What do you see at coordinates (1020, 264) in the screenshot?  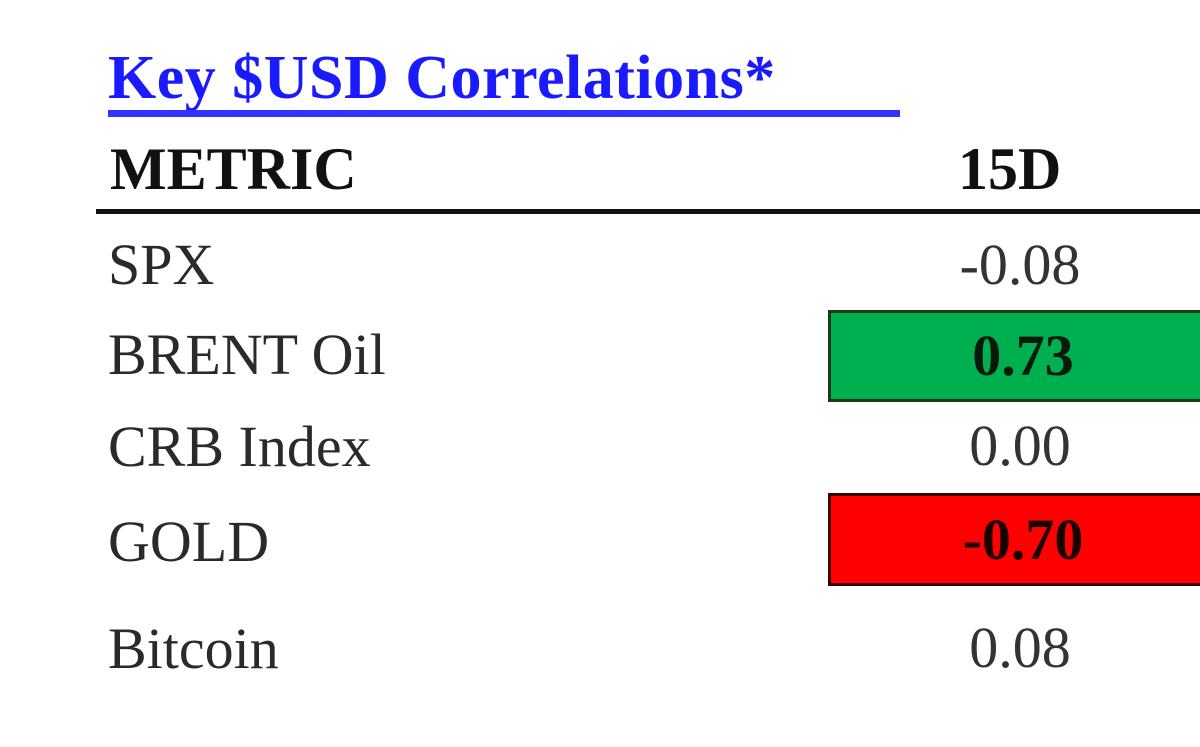 I see `row-value-spx: -0.08` at bounding box center [1020, 264].